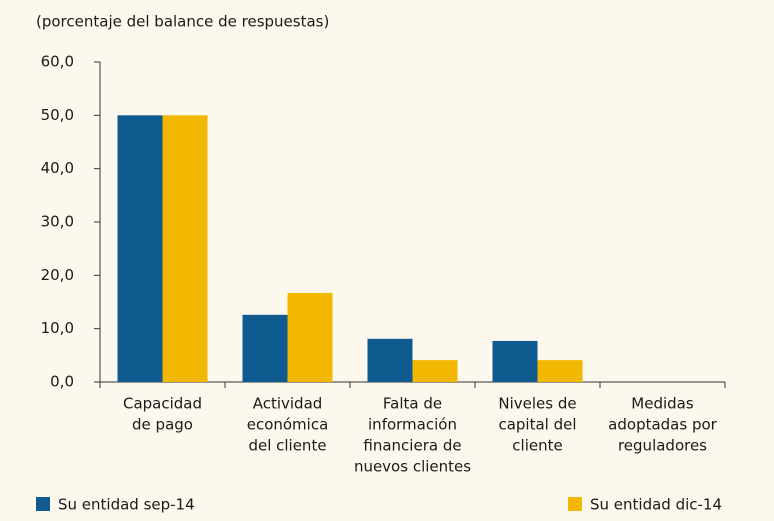 The width and height of the screenshot is (774, 521). What do you see at coordinates (537, 425) in the screenshot?
I see `x-tick-label: capital del` at bounding box center [537, 425].